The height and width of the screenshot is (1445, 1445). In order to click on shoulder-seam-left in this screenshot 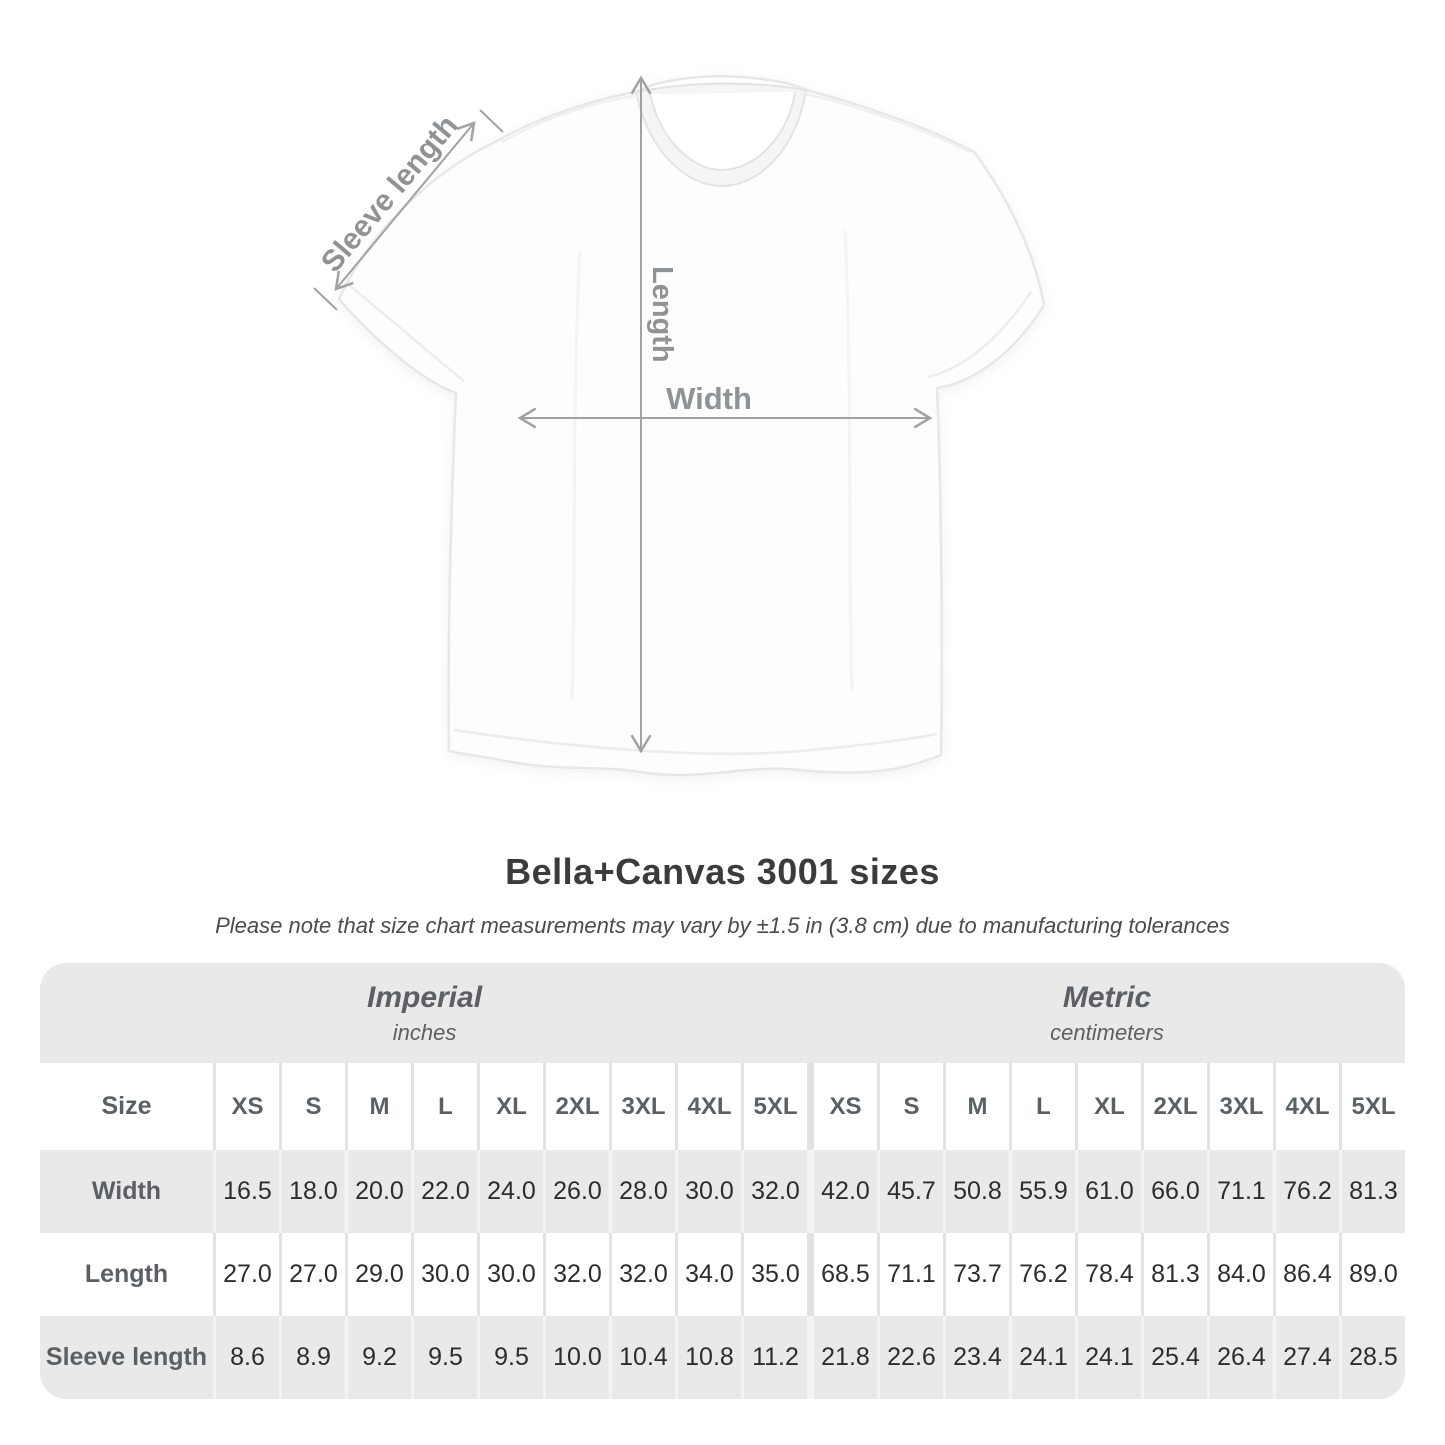, I will do `click(571, 118)`.